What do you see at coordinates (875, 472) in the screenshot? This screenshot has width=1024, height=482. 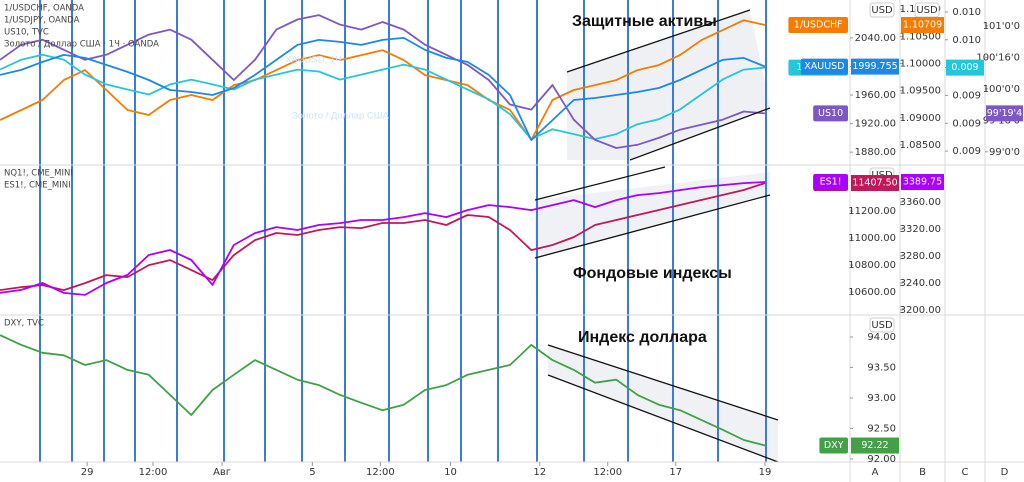 I see `column-label: A` at bounding box center [875, 472].